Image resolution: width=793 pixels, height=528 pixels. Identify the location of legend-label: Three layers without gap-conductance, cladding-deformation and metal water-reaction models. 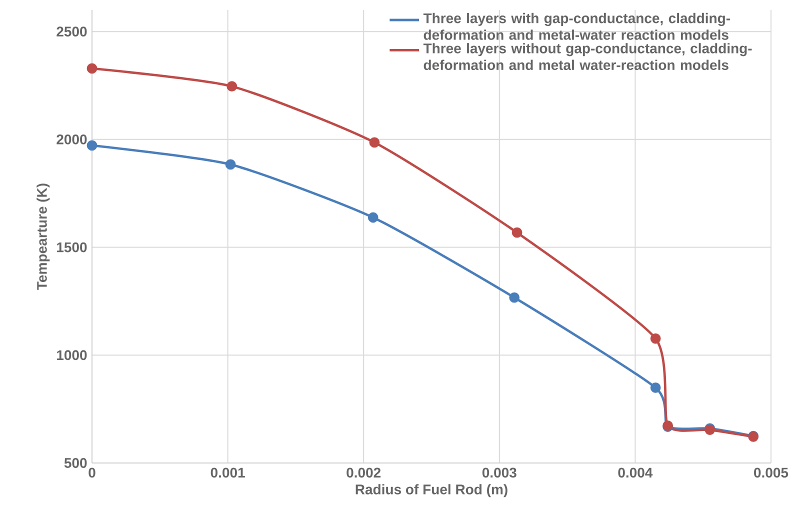
(587, 56).